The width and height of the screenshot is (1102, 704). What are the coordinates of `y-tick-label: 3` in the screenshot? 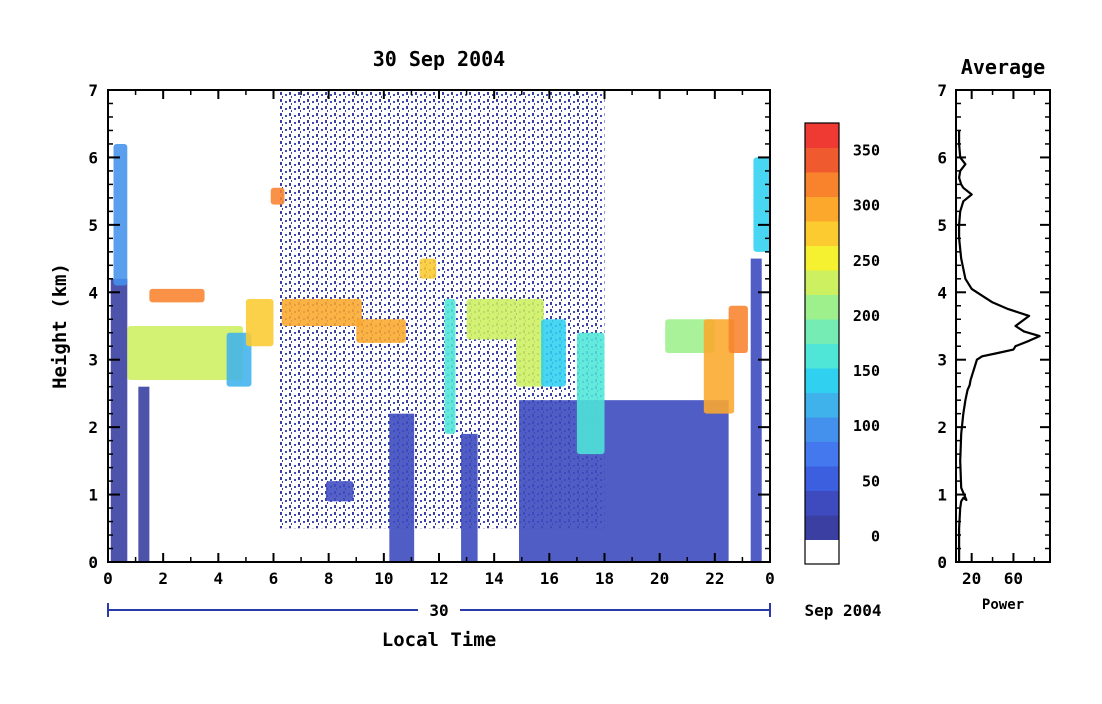 It's located at (93, 360).